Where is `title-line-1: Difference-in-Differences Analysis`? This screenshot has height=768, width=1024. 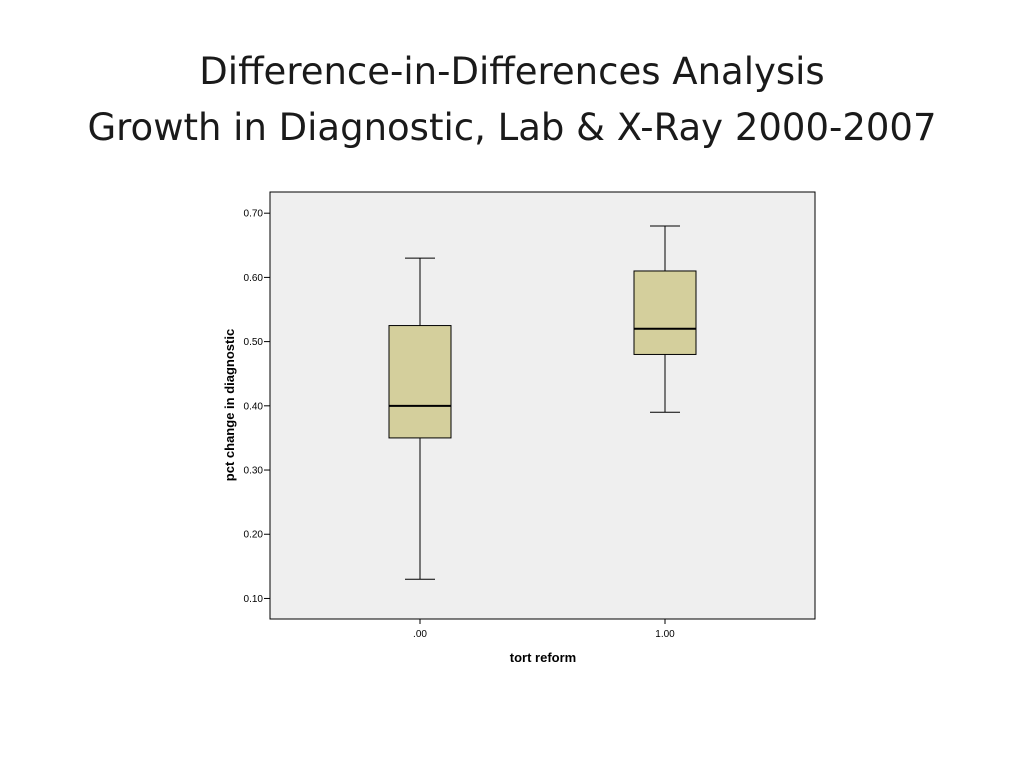 title-line-1: Difference-in-Differences Analysis is located at coordinates (512, 71).